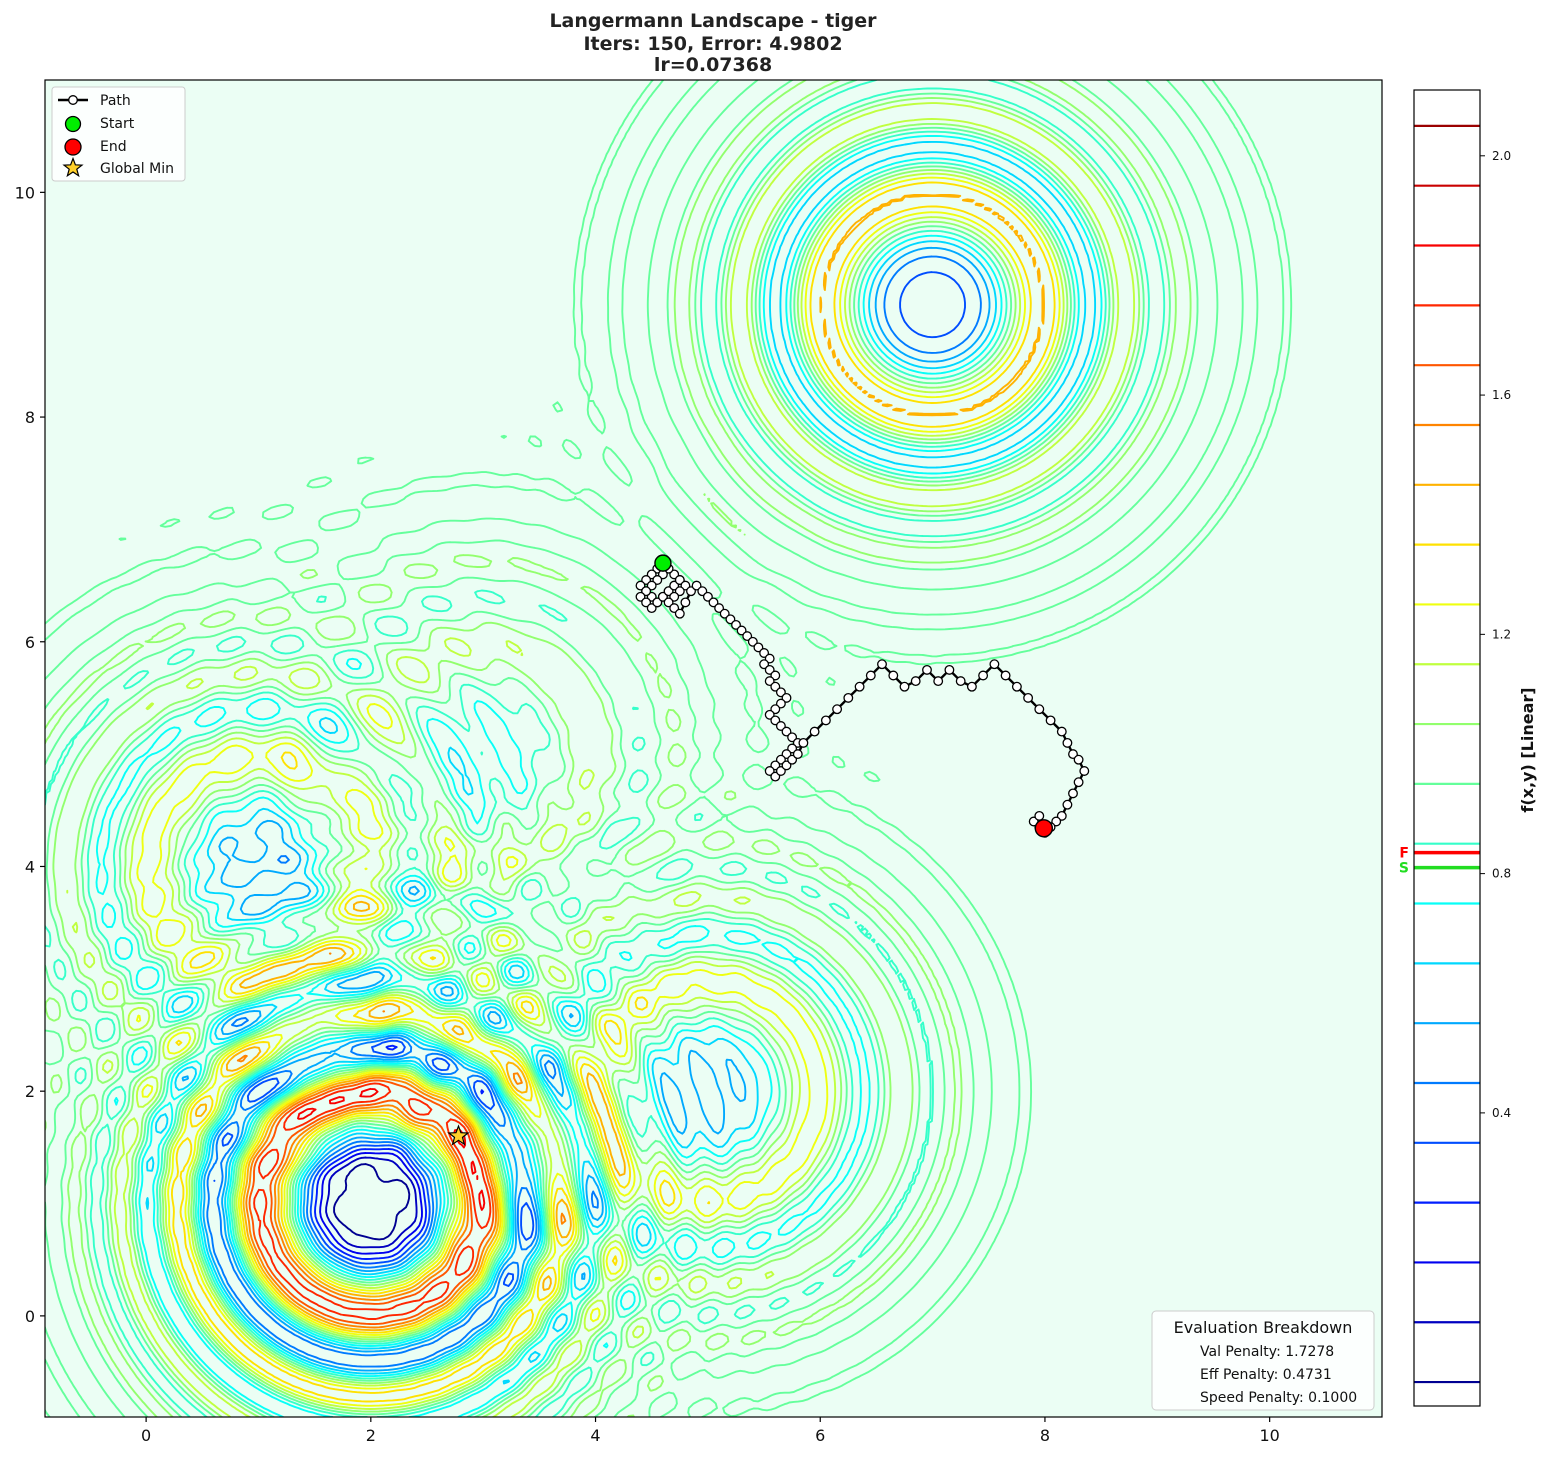 The height and width of the screenshot is (1459, 1550). Describe the element at coordinates (1278, 1398) in the screenshot. I see `evaluation-speed-penalty: Speed Penalty: 0.1000` at that location.